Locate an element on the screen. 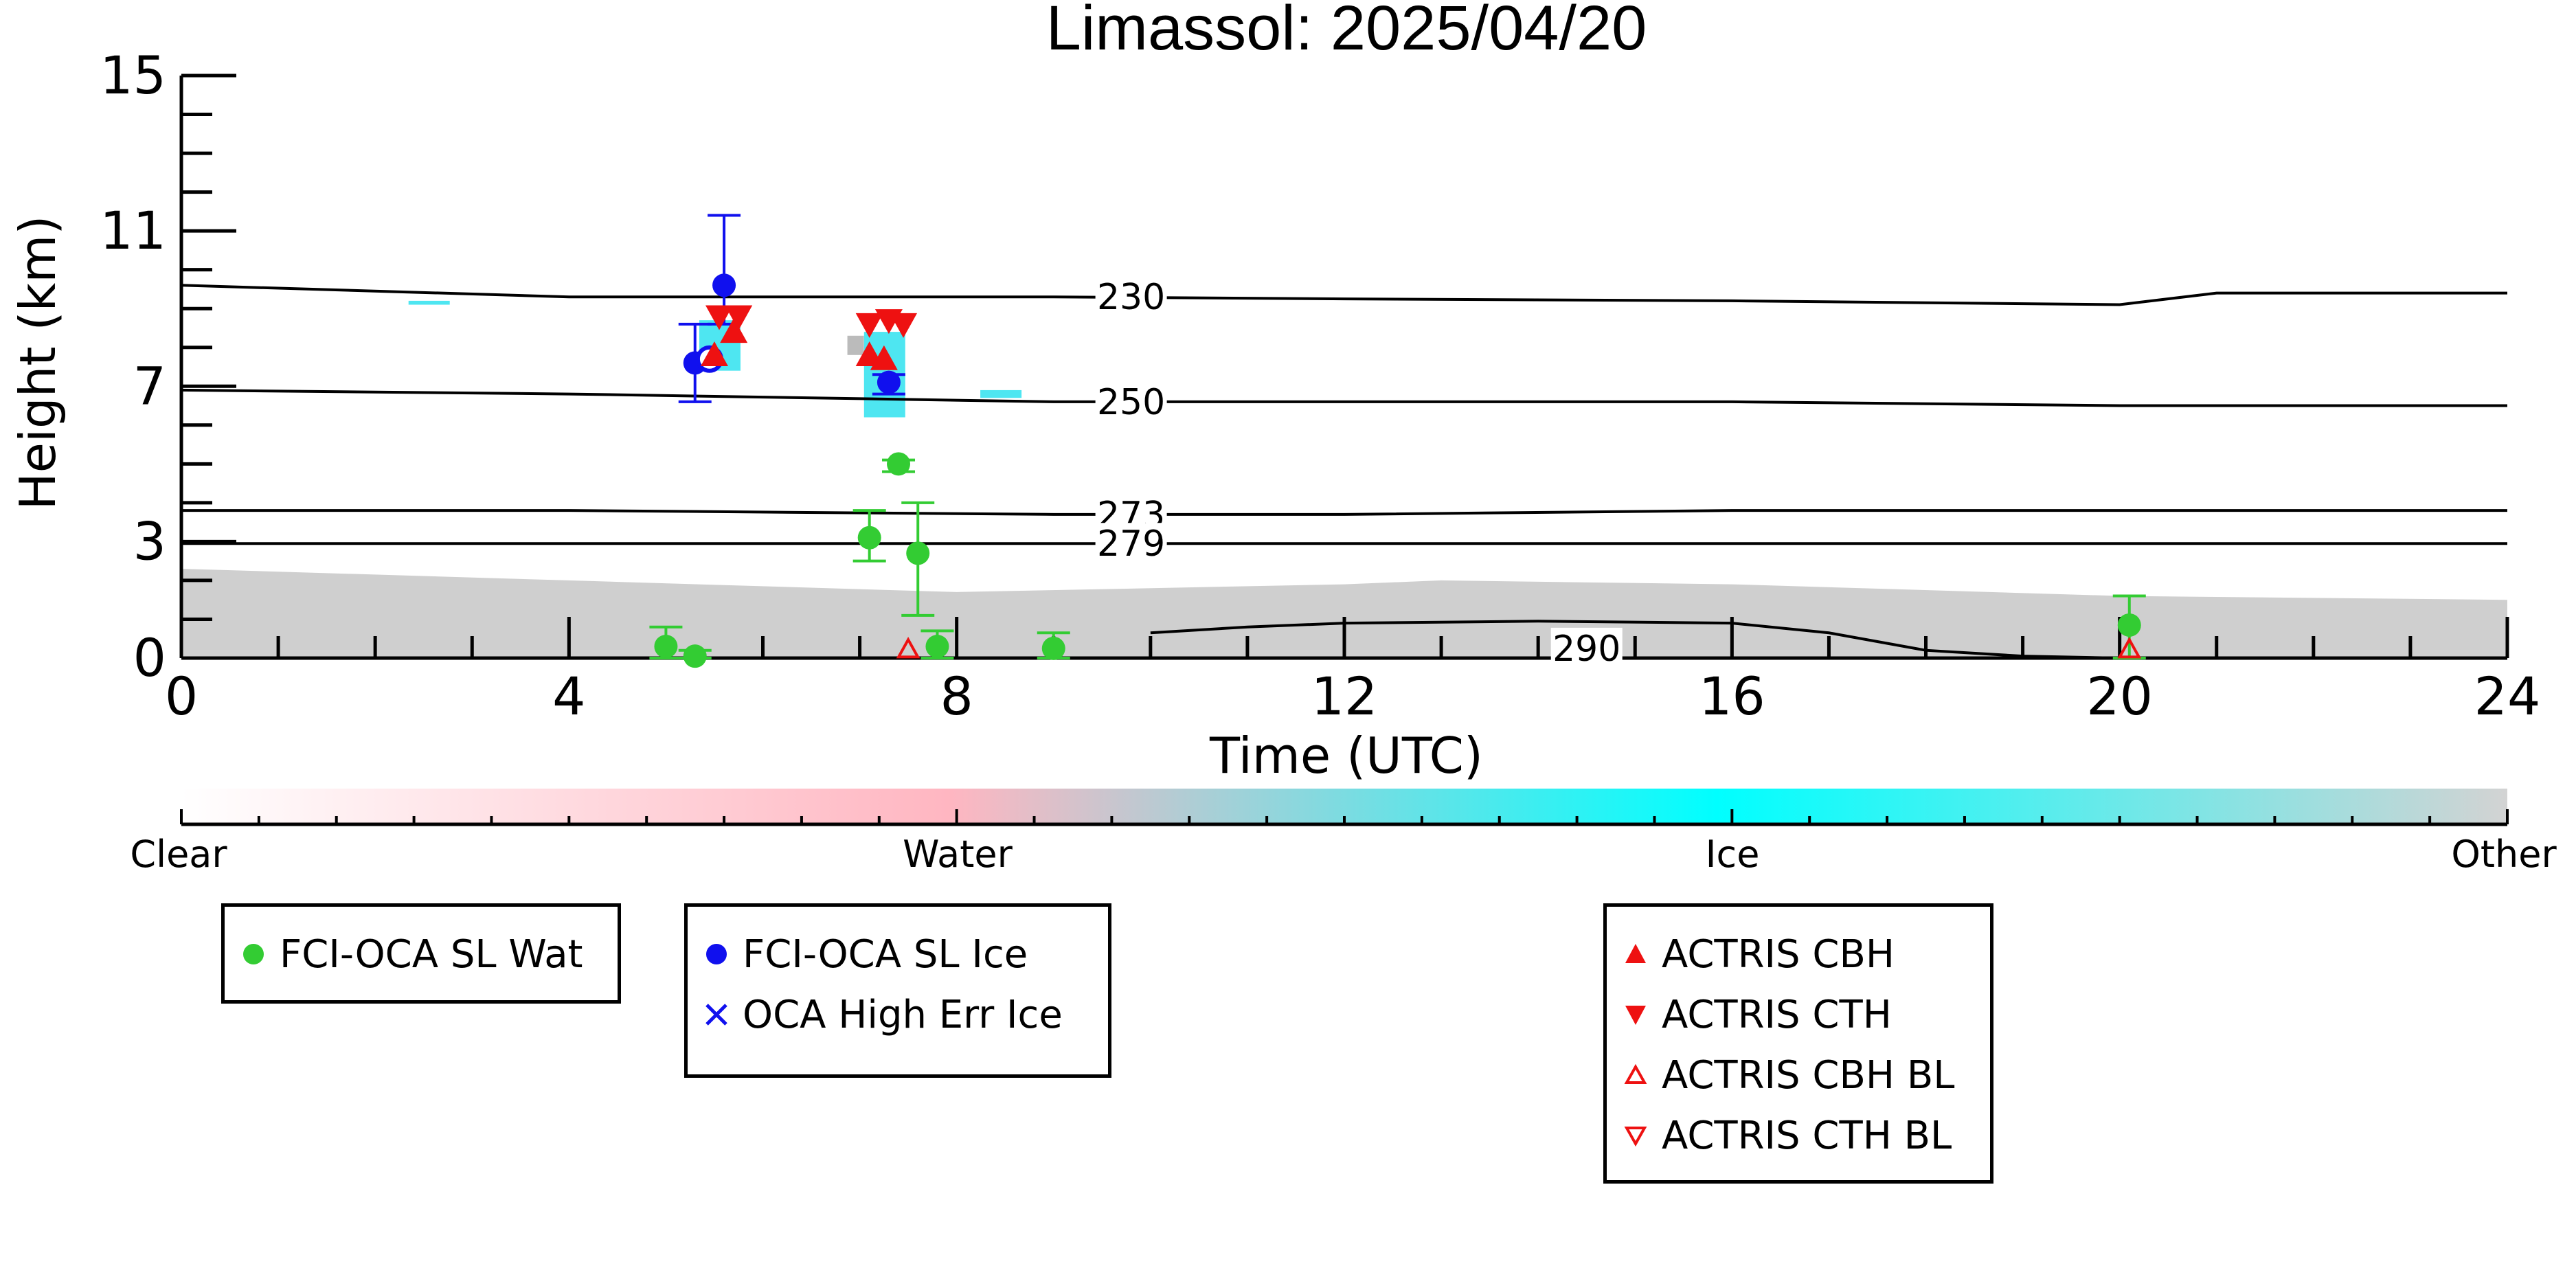  legend-item-actris-cbh: ACTRIS CBH is located at coordinates (1806, 954).